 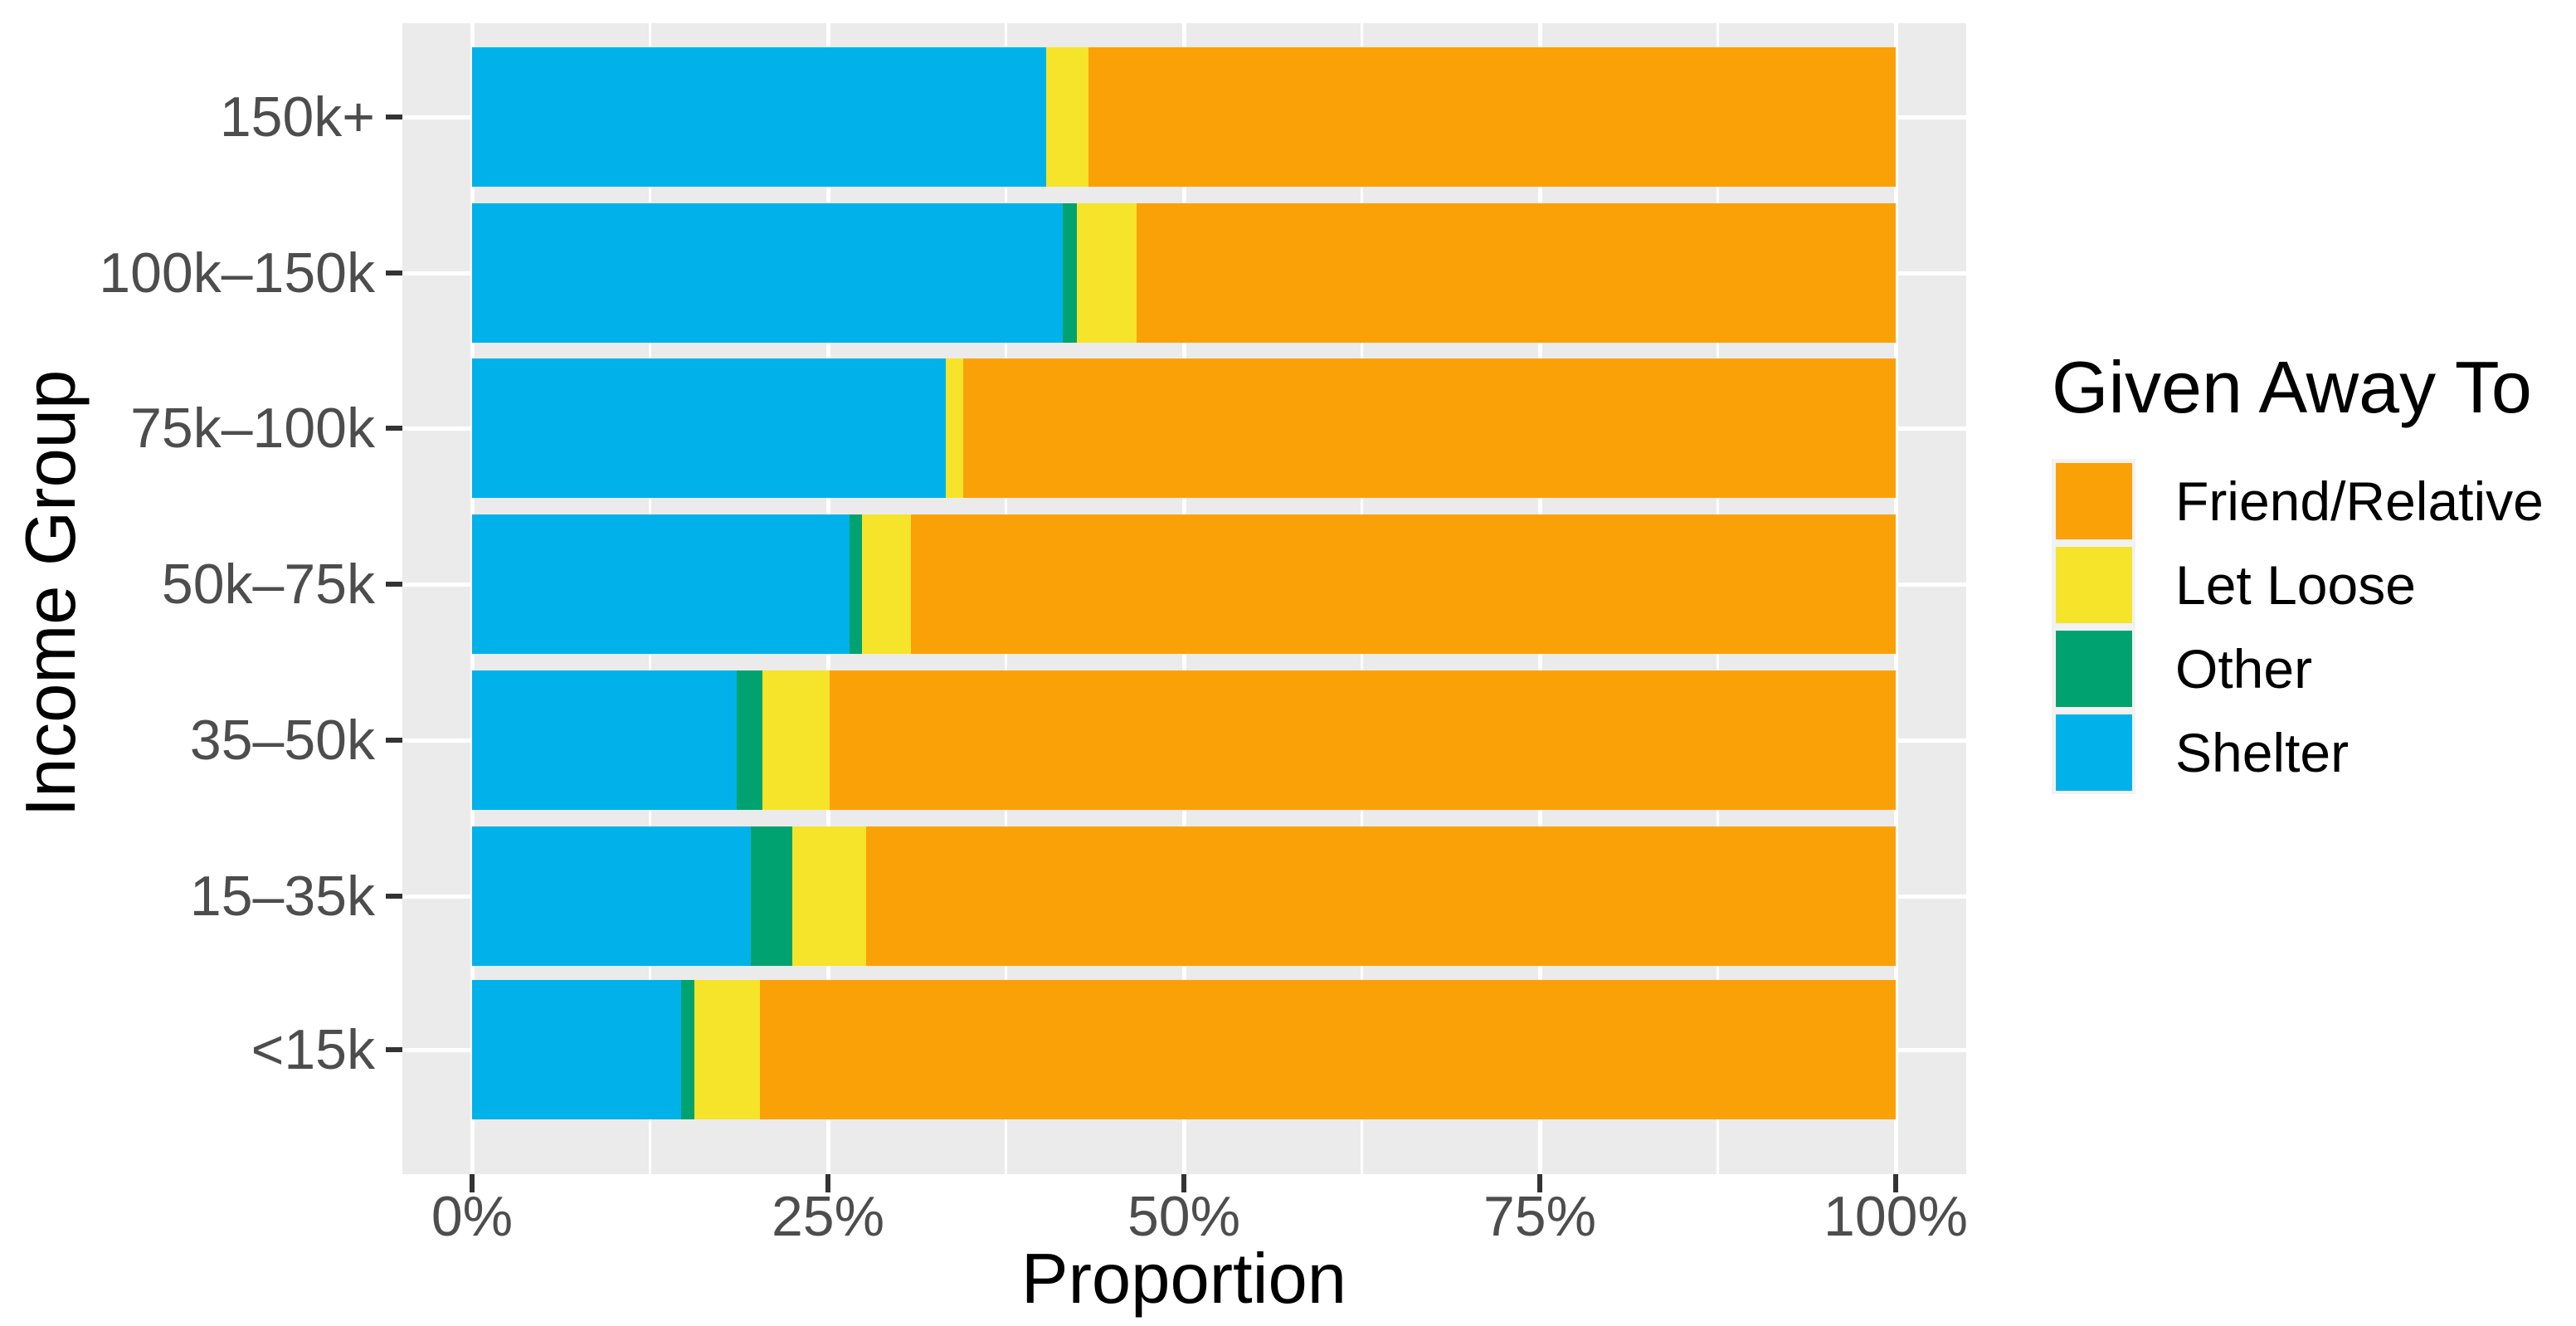 I want to click on legend-label: Shelter, so click(x=2262, y=752).